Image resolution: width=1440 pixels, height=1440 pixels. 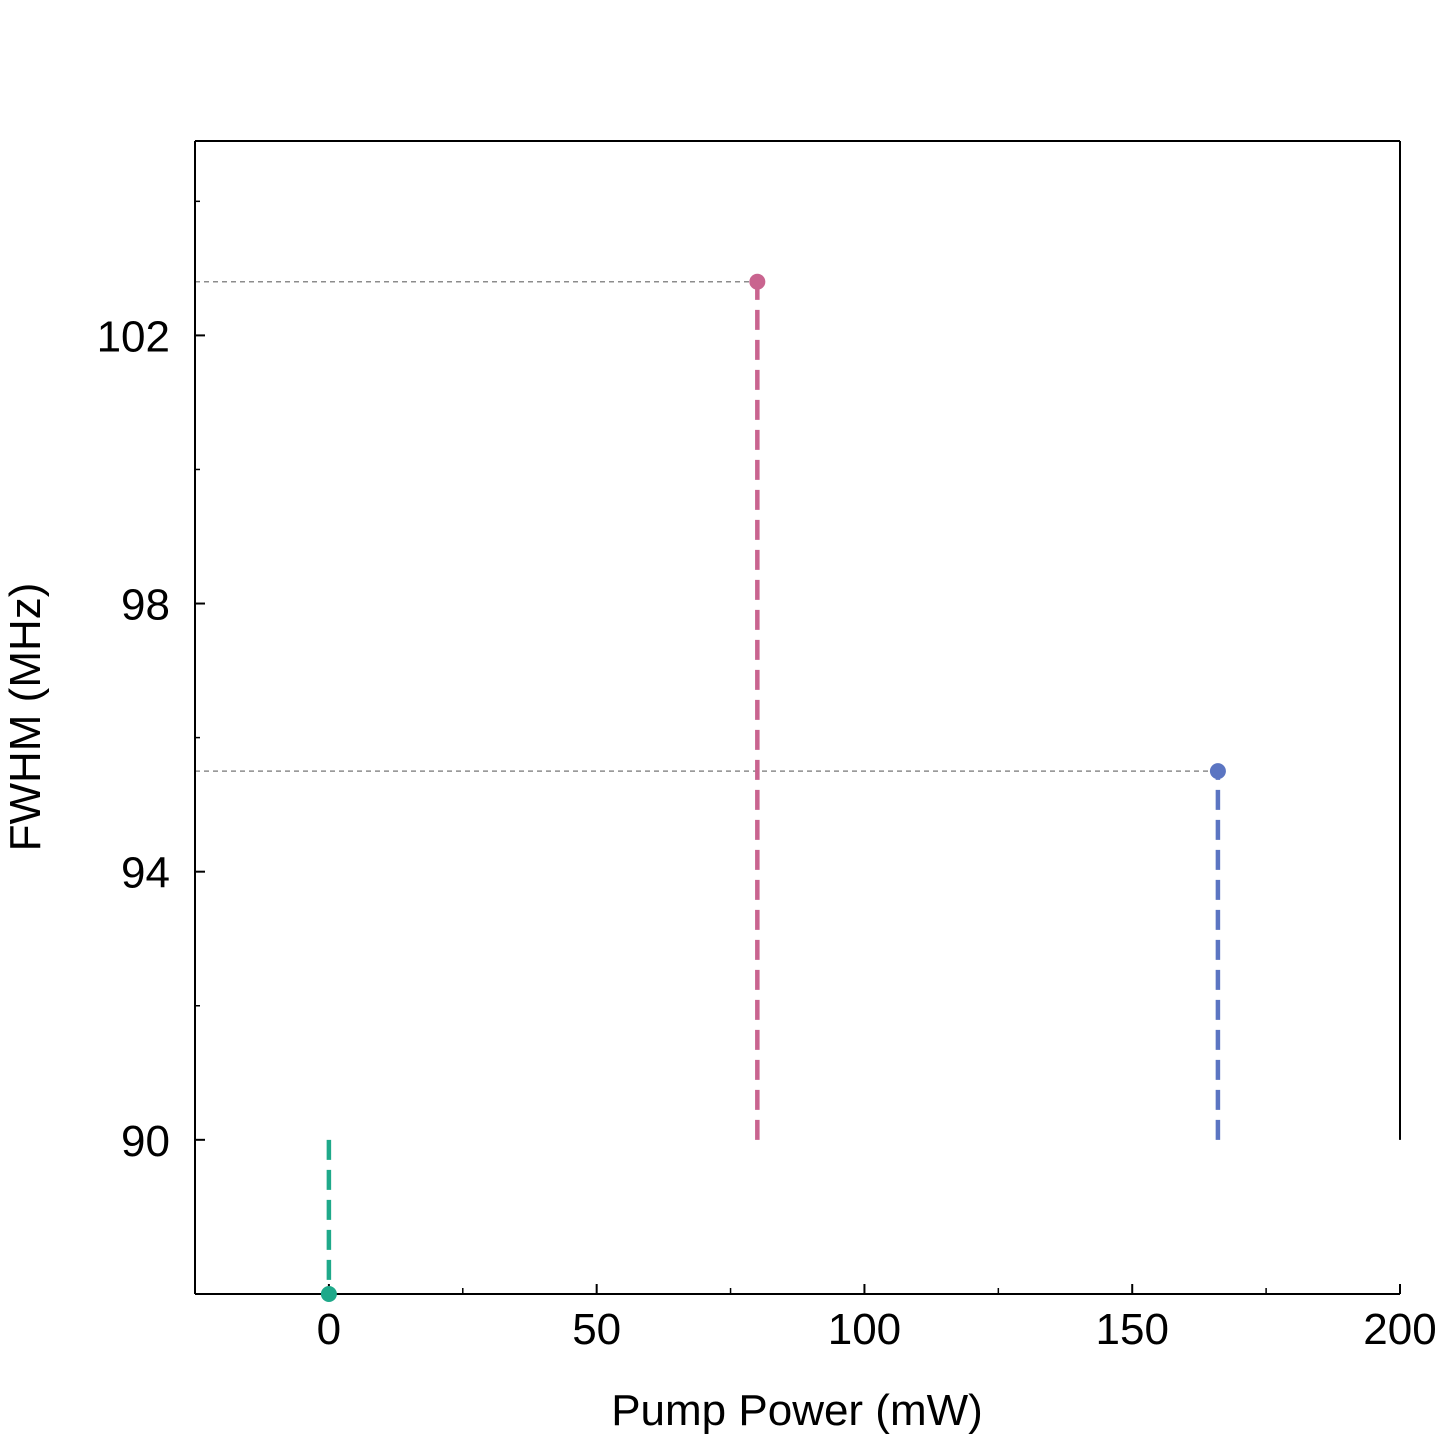 I want to click on x-tick-label: 50, so click(x=596, y=1329).